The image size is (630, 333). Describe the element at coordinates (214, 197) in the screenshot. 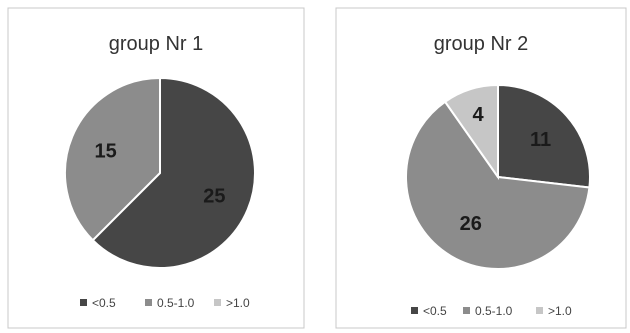

I see `data-label: 25` at that location.